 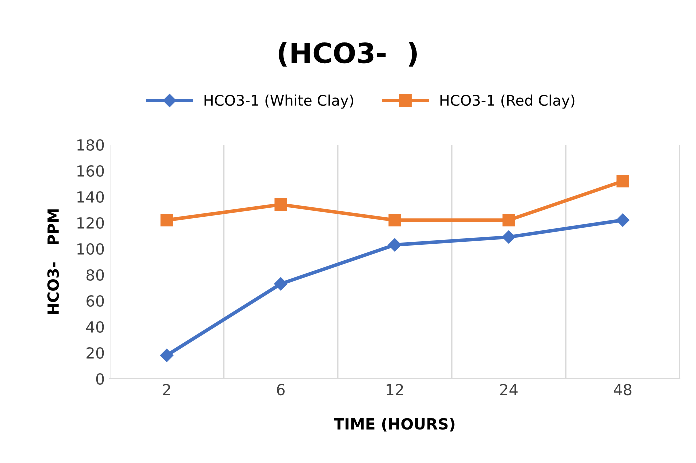 What do you see at coordinates (95, 353) in the screenshot?
I see `y-tick-label: 20` at bounding box center [95, 353].